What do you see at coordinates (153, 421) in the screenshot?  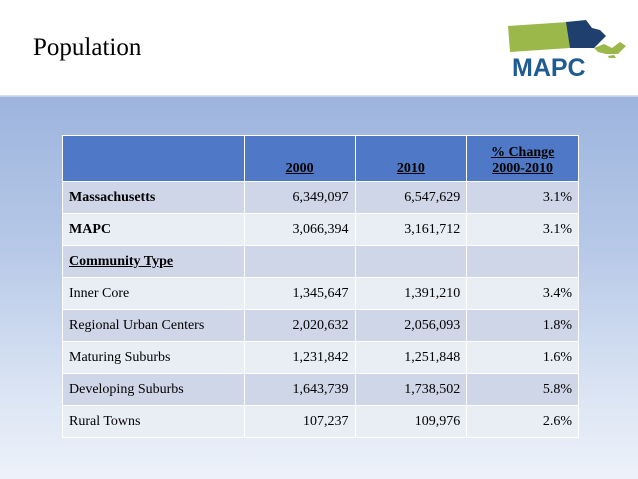 I see `row-label: Rural Towns` at bounding box center [153, 421].